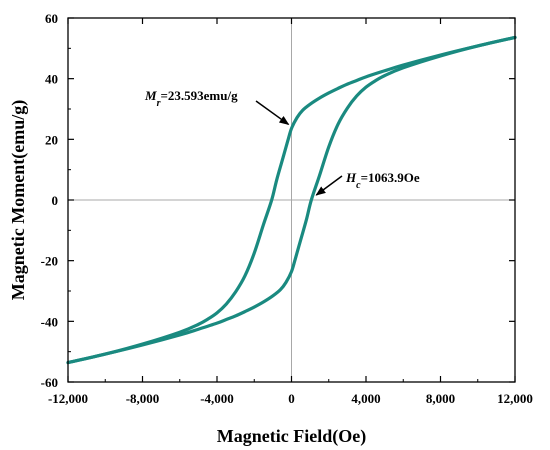 This screenshot has height=450, width=550. I want to click on x-tick-label: 8,000, so click(440, 398).